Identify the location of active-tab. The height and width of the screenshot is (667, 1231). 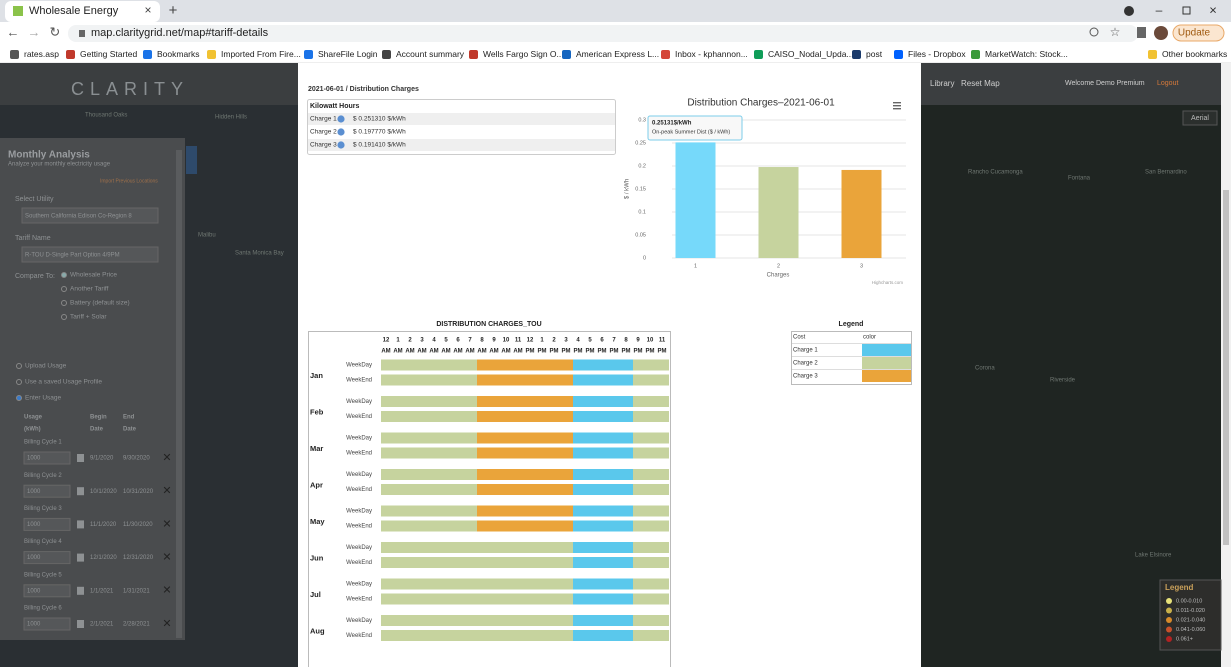
(82, 11).